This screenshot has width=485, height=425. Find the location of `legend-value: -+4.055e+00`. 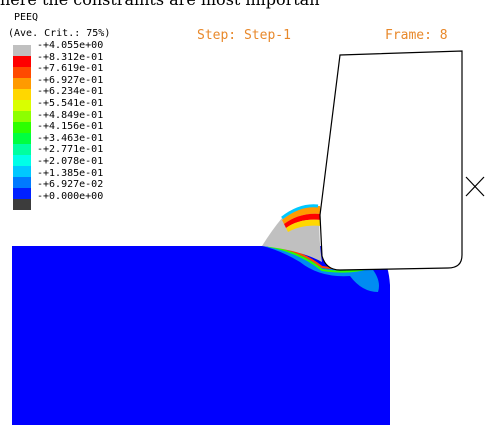

legend-value: -+4.055e+00 is located at coordinates (70, 45).